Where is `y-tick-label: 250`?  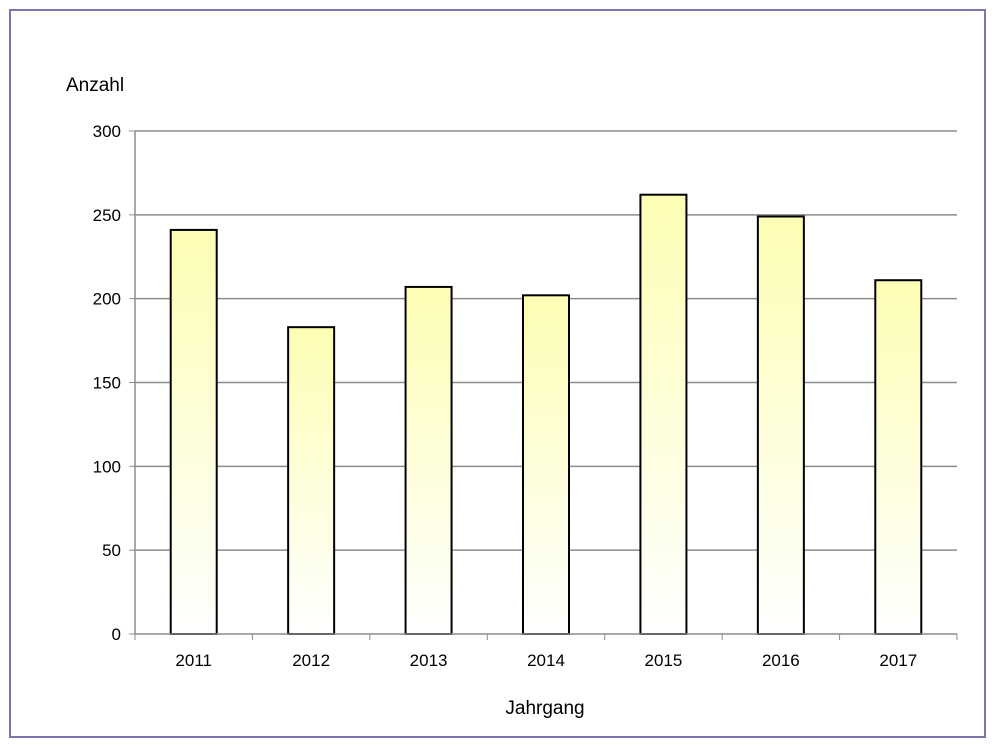
y-tick-label: 250 is located at coordinates (107, 215).